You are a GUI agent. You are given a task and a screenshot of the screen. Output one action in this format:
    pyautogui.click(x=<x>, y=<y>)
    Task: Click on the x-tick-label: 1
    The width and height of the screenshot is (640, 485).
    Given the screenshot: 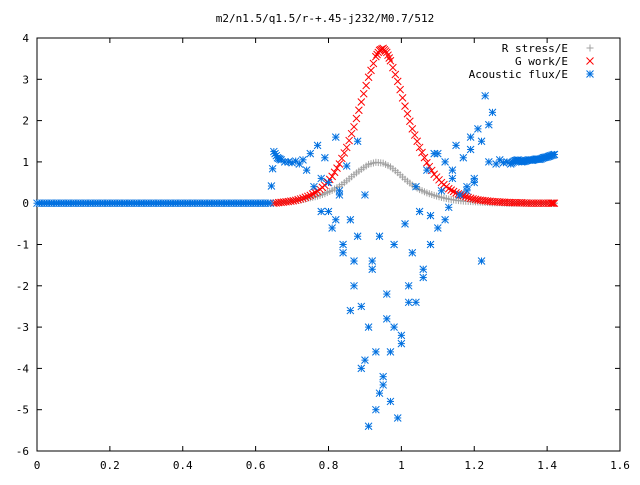 What is the action you would take?
    pyautogui.click(x=401, y=465)
    